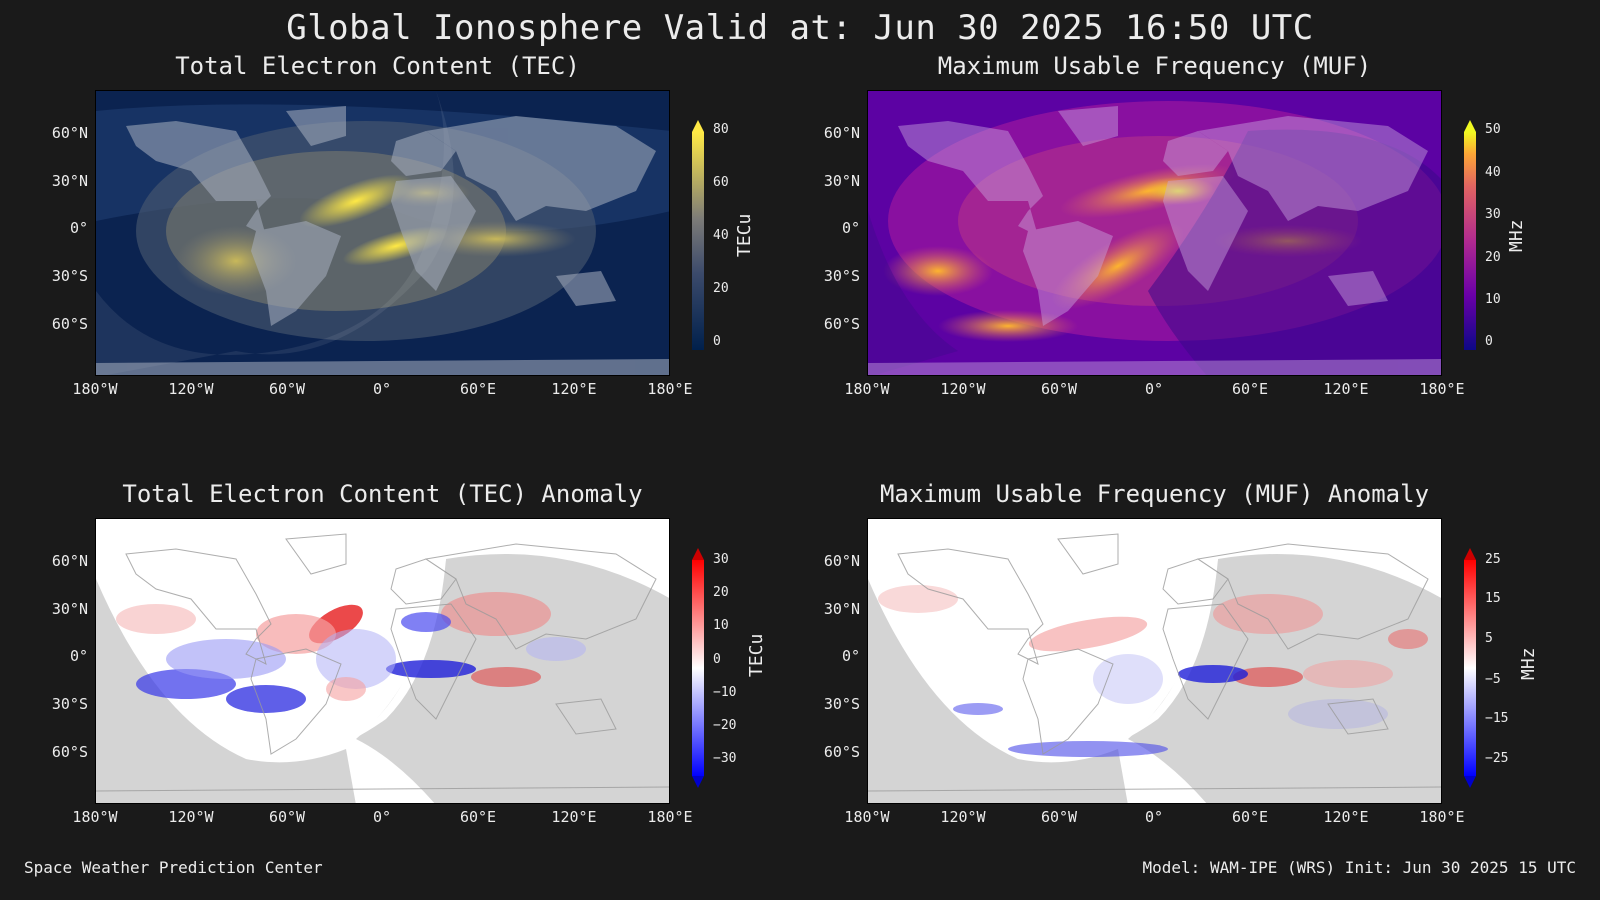 This screenshot has width=1600, height=900. What do you see at coordinates (1493, 129) in the screenshot?
I see `cb-tick: 50` at bounding box center [1493, 129].